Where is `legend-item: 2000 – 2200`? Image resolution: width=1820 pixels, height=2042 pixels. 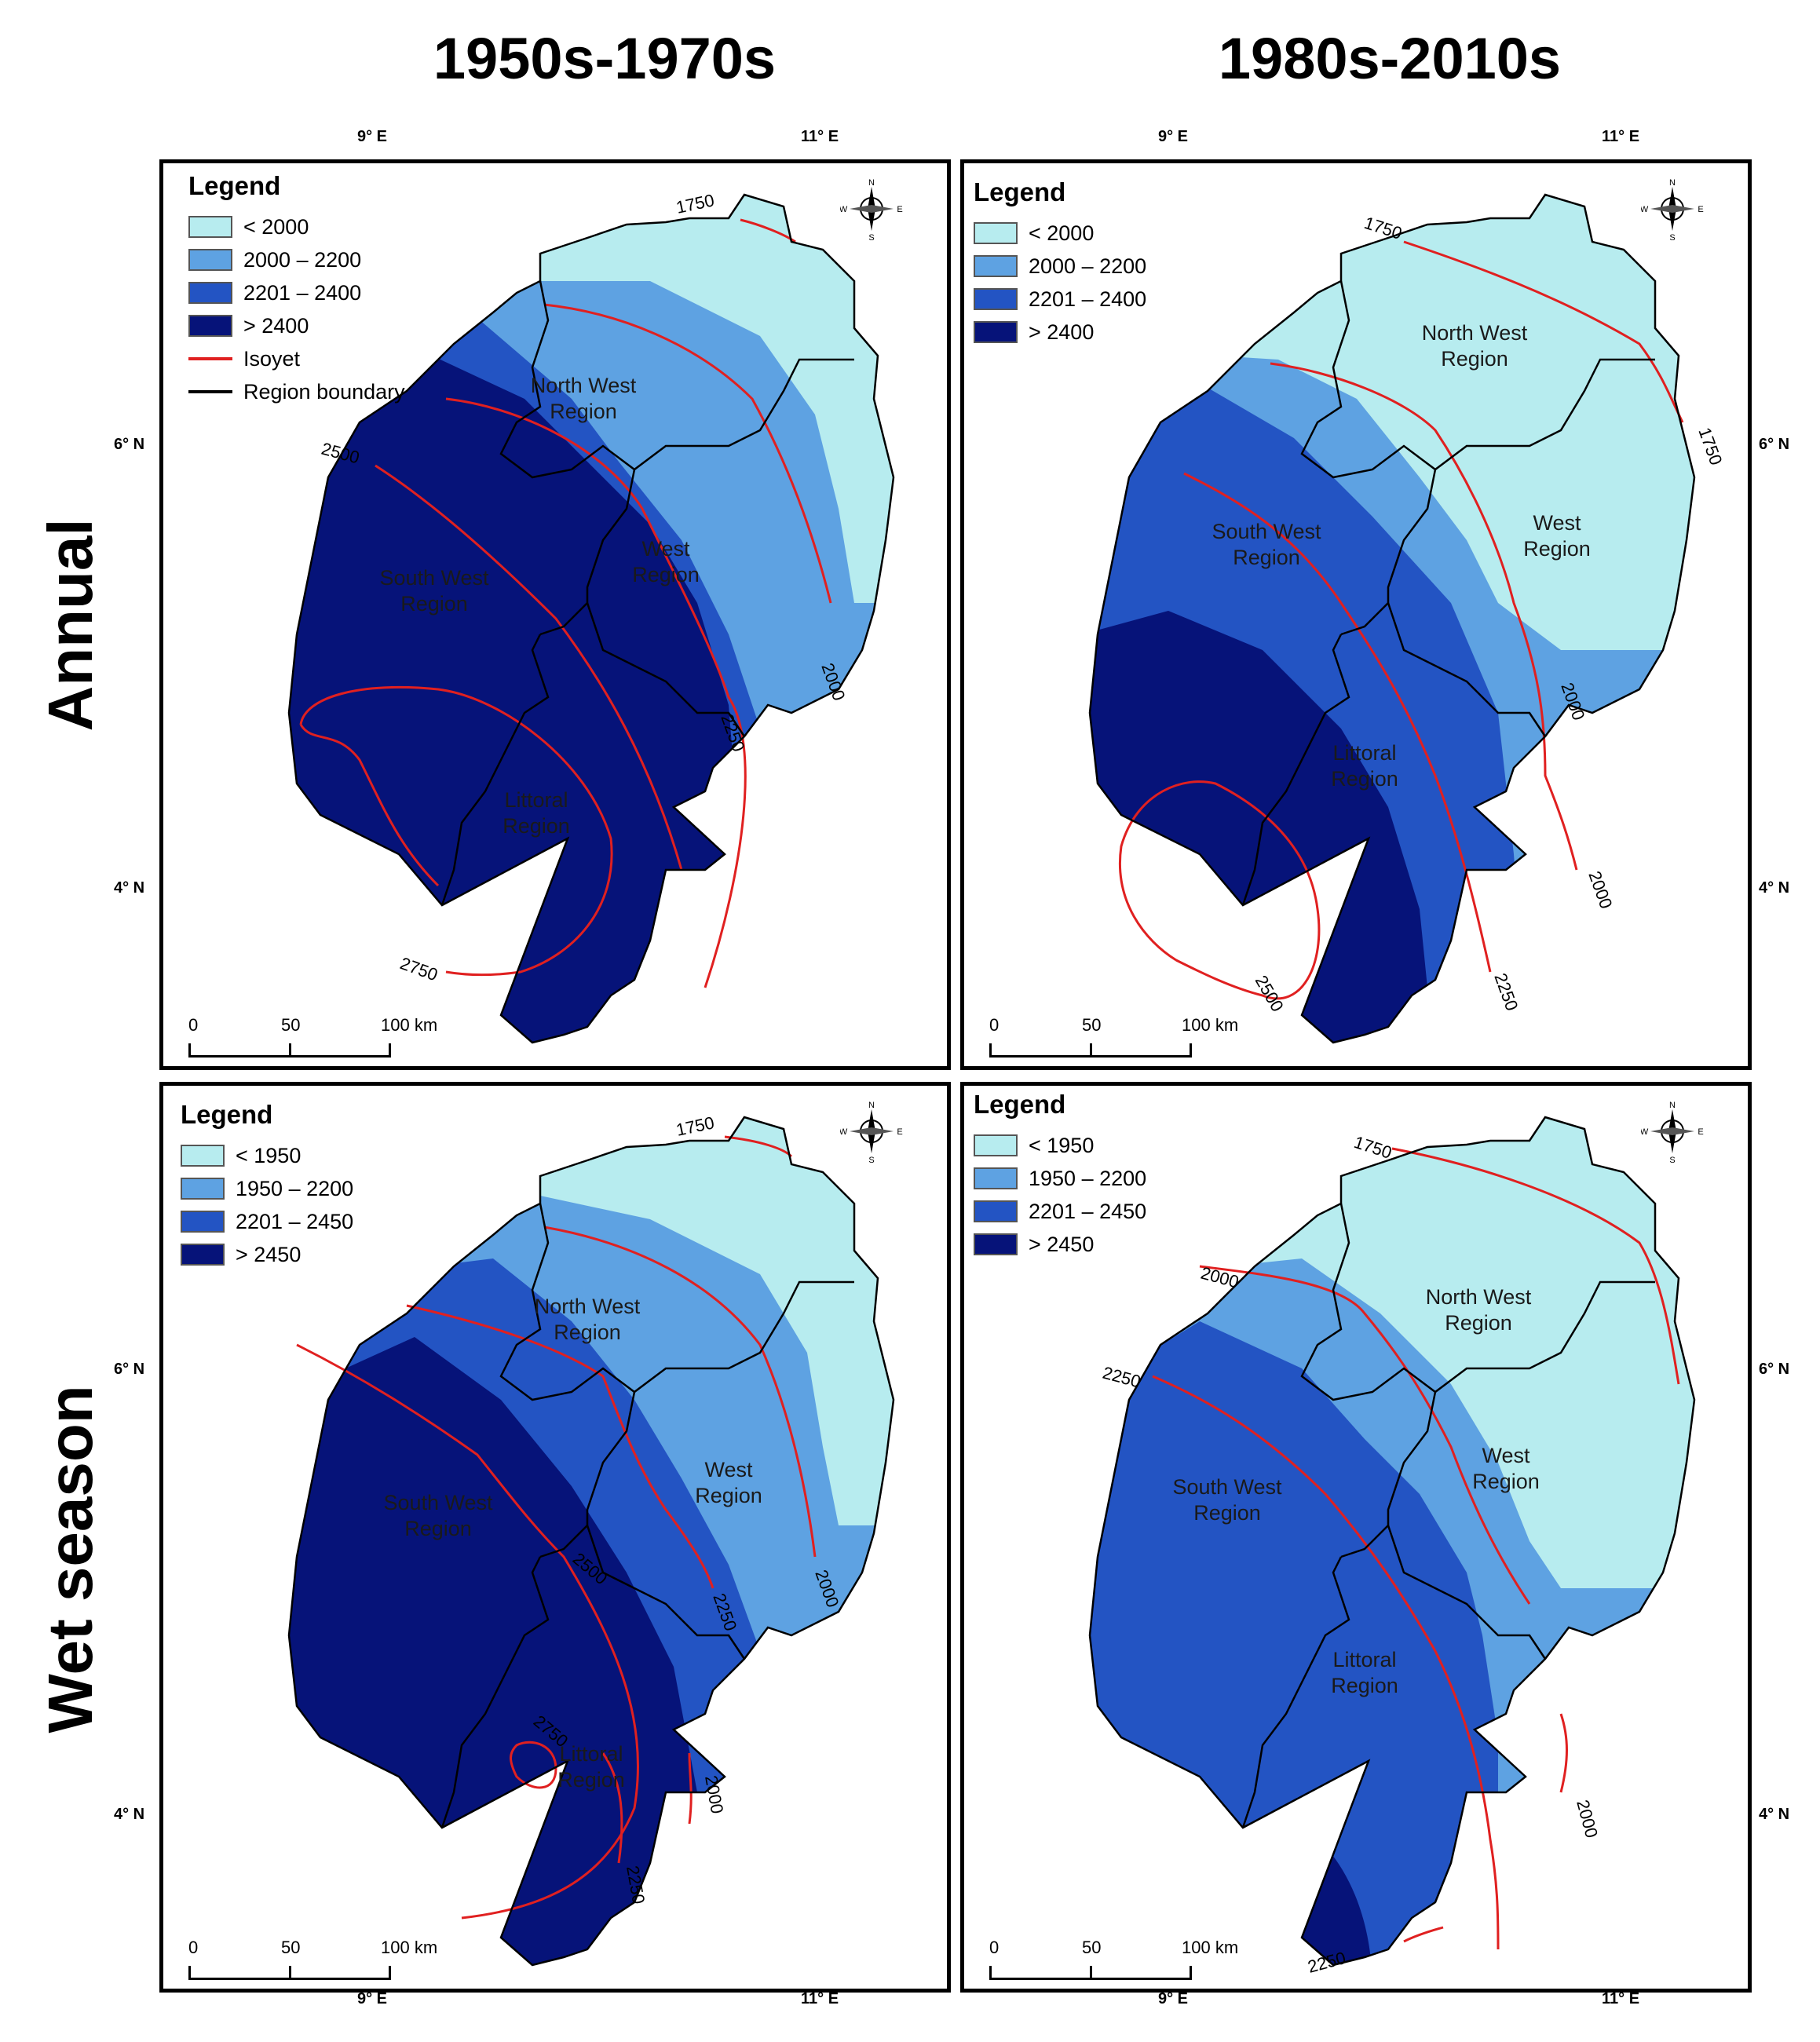
legend-item: 2000 – 2200 is located at coordinates (1060, 266).